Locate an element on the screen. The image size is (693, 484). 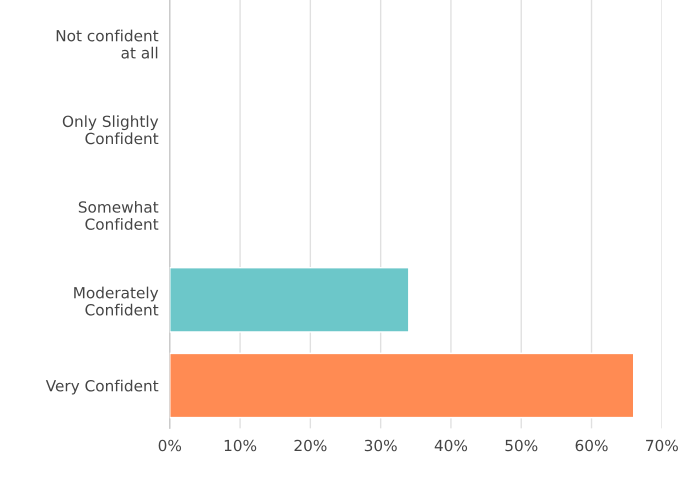
y-tick-label: Somewhat Confident is located at coordinates (118, 215).